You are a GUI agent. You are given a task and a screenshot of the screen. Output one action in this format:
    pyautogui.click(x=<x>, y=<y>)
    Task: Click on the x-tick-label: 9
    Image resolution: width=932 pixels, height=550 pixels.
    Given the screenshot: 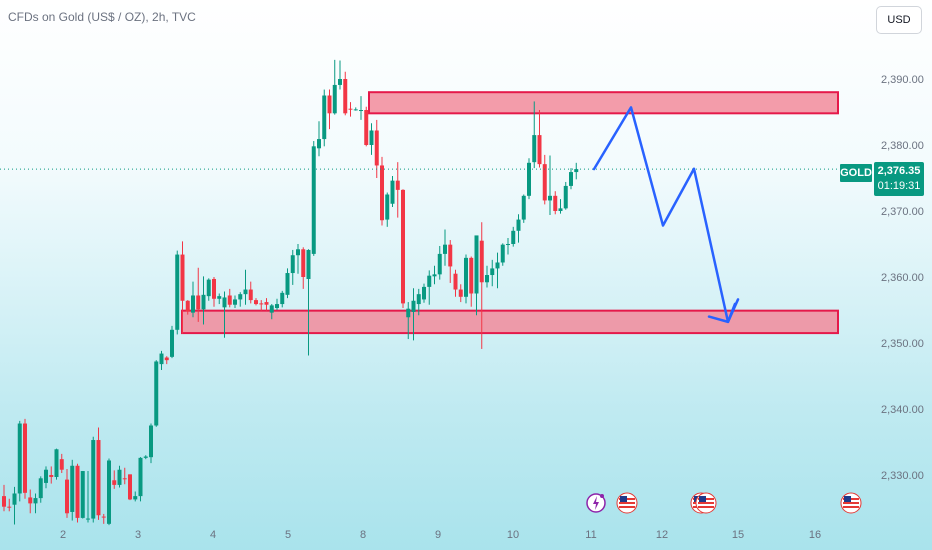 What is the action you would take?
    pyautogui.click(x=438, y=535)
    